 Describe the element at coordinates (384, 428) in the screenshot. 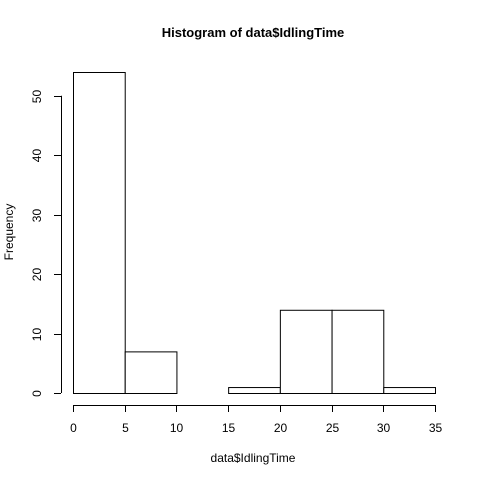

I see `x-tick-label: 30` at that location.